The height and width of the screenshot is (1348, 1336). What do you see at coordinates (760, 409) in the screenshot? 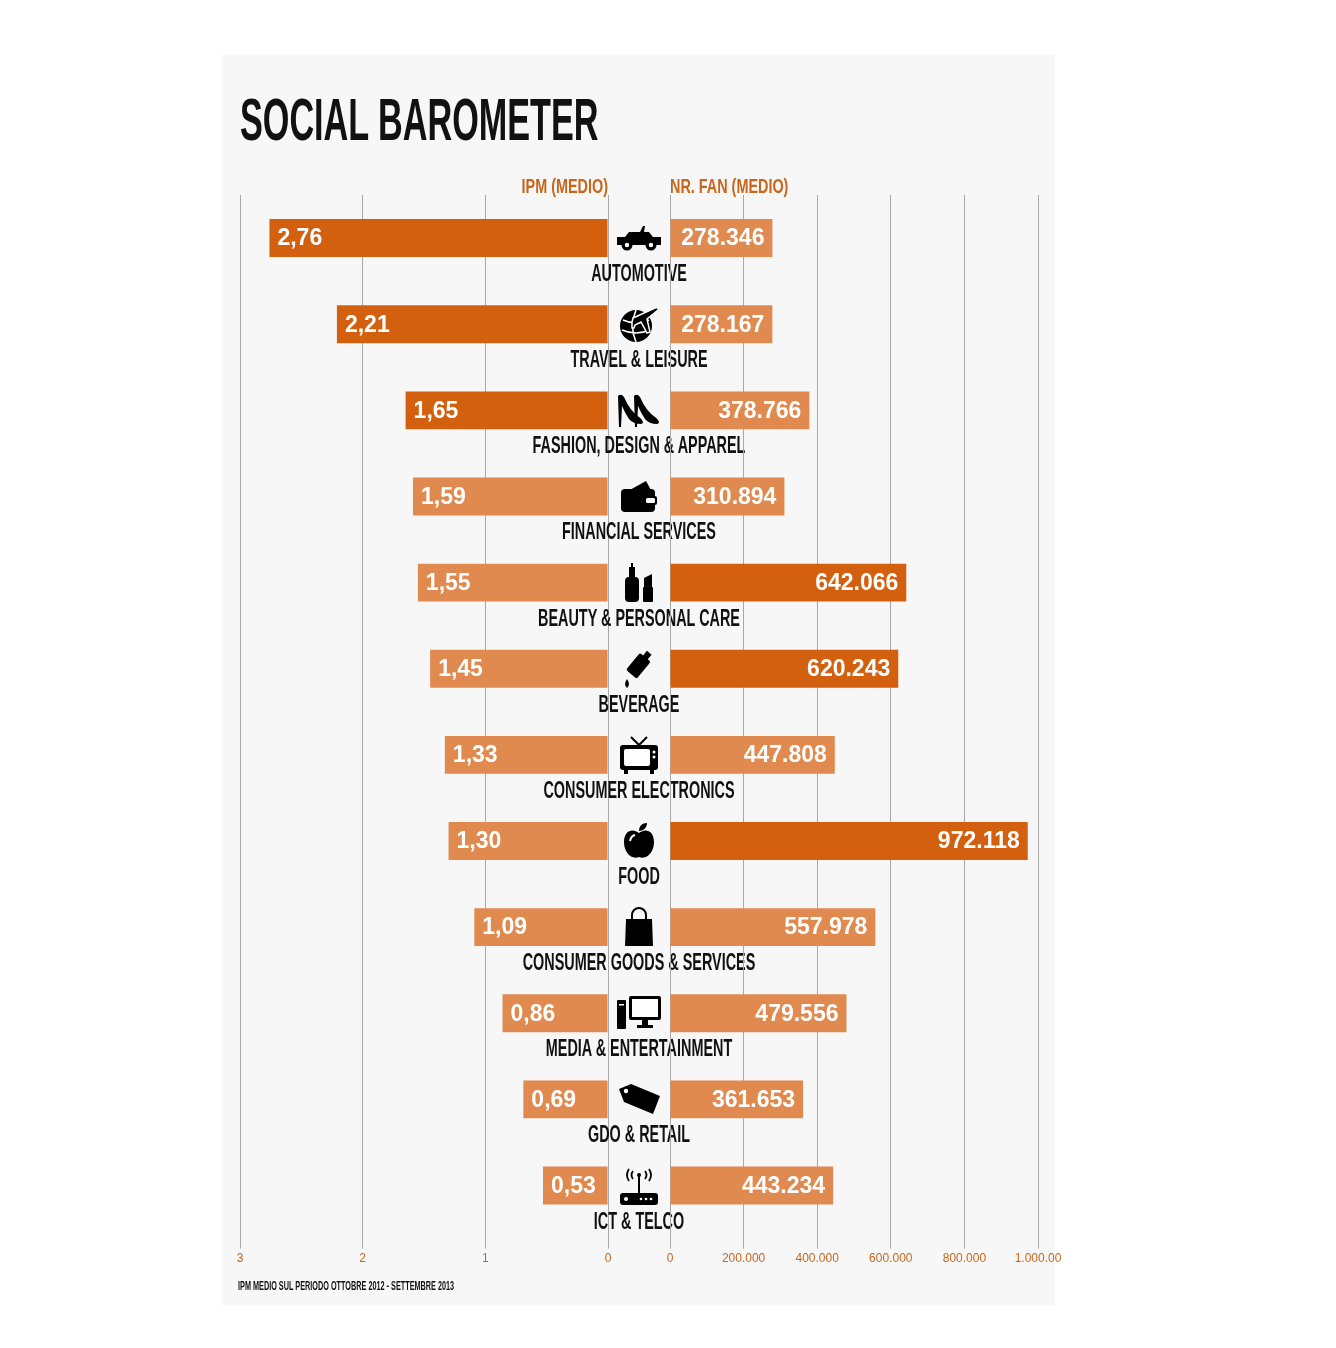
I see `data-label: 378.766` at bounding box center [760, 409].